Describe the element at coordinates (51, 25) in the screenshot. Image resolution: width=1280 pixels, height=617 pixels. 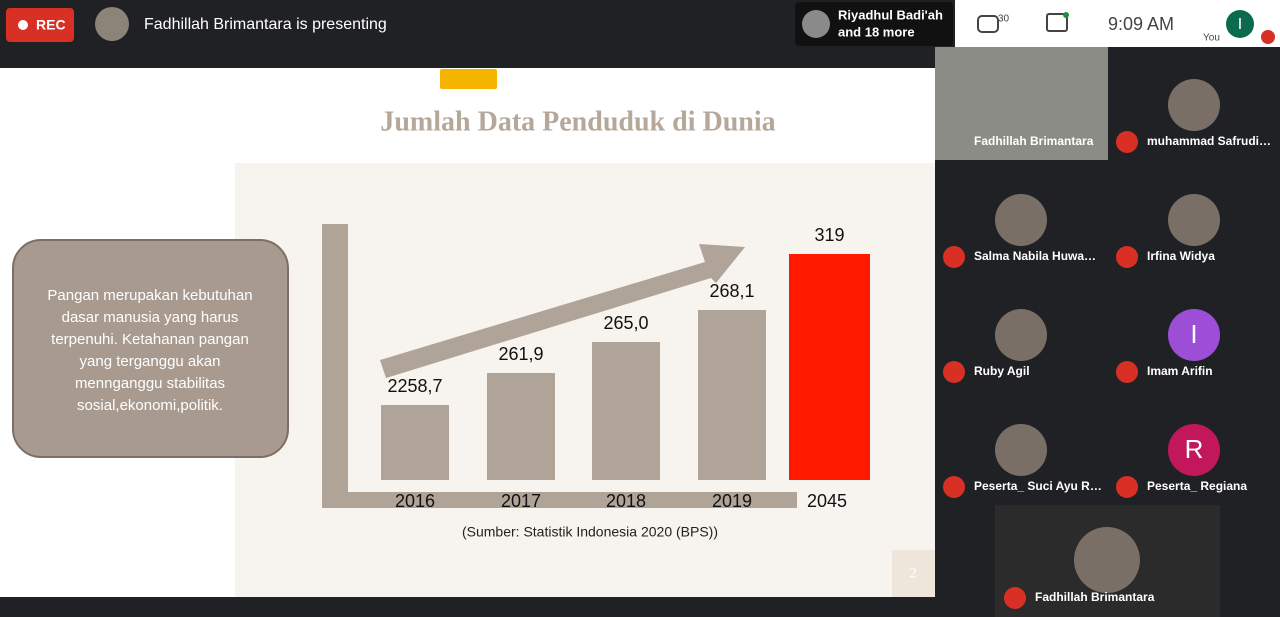
I see `rec-label: REC` at that location.